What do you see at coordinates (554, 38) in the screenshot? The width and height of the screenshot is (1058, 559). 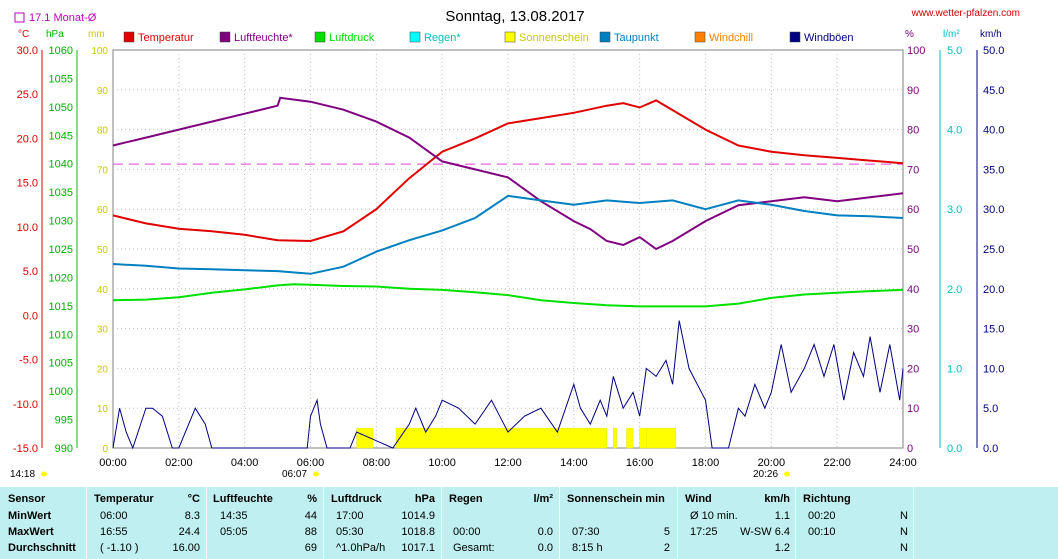 I see `legend-label: Sonnenschein` at bounding box center [554, 38].